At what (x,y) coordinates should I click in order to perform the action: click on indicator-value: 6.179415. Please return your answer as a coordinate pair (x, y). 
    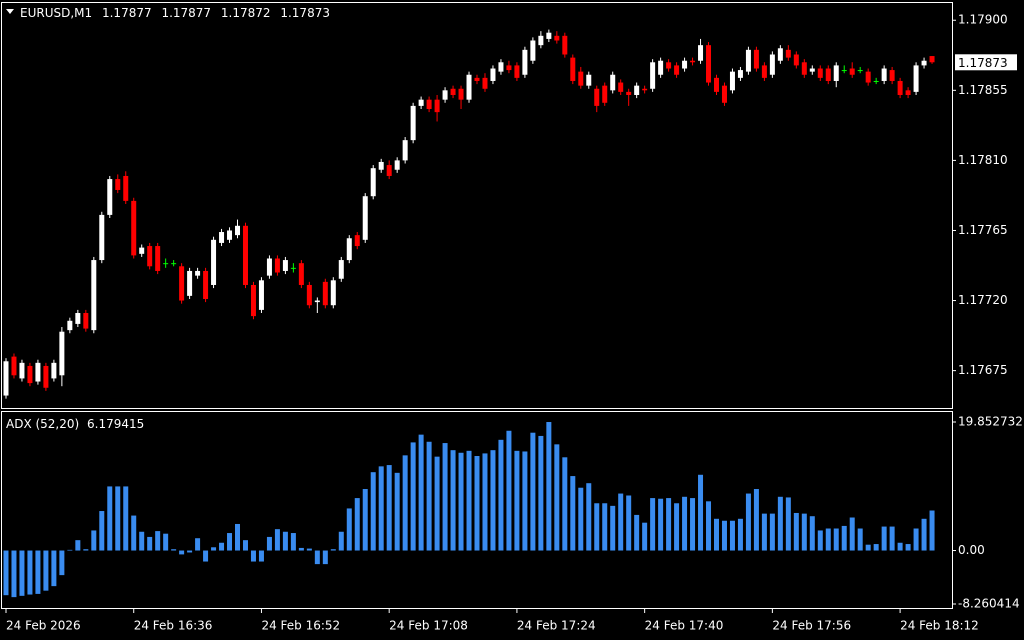
    Looking at the image, I should click on (115, 424).